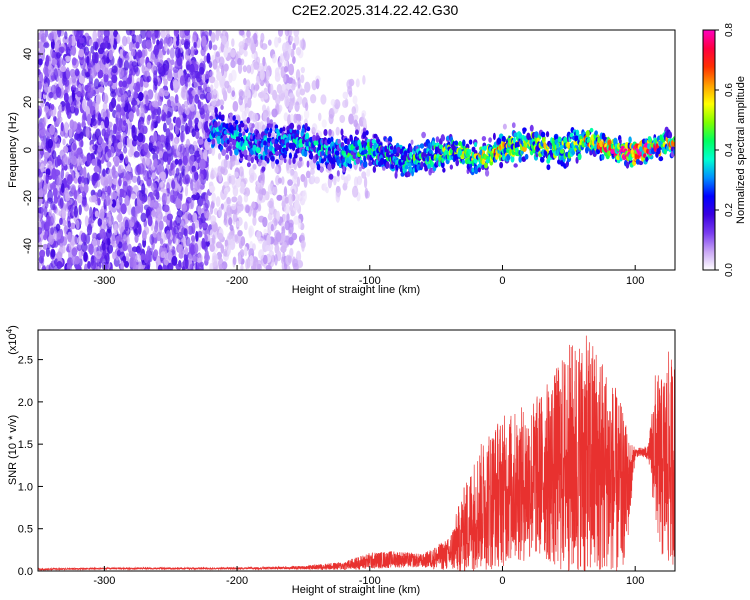  Describe the element at coordinates (356, 590) in the screenshot. I see `snr-x-axis-label: Height of straight line (km)` at that location.